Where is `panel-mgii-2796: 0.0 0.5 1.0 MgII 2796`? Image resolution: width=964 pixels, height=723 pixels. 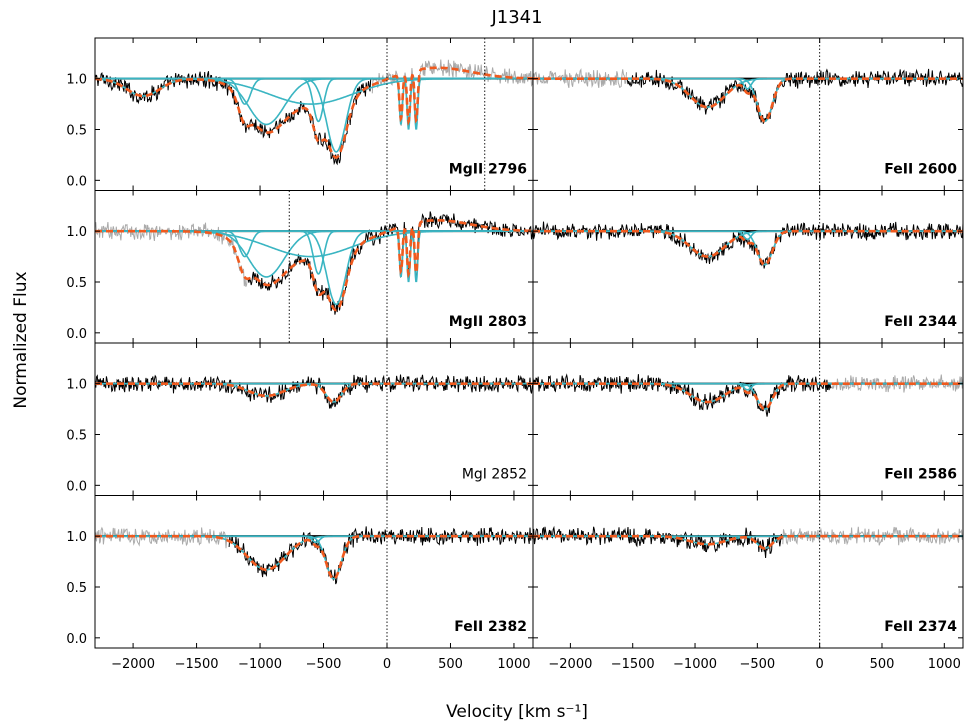 panel-mgii-2796: 0.0 0.5 1.0 MgII 2796 is located at coordinates (300, 114).